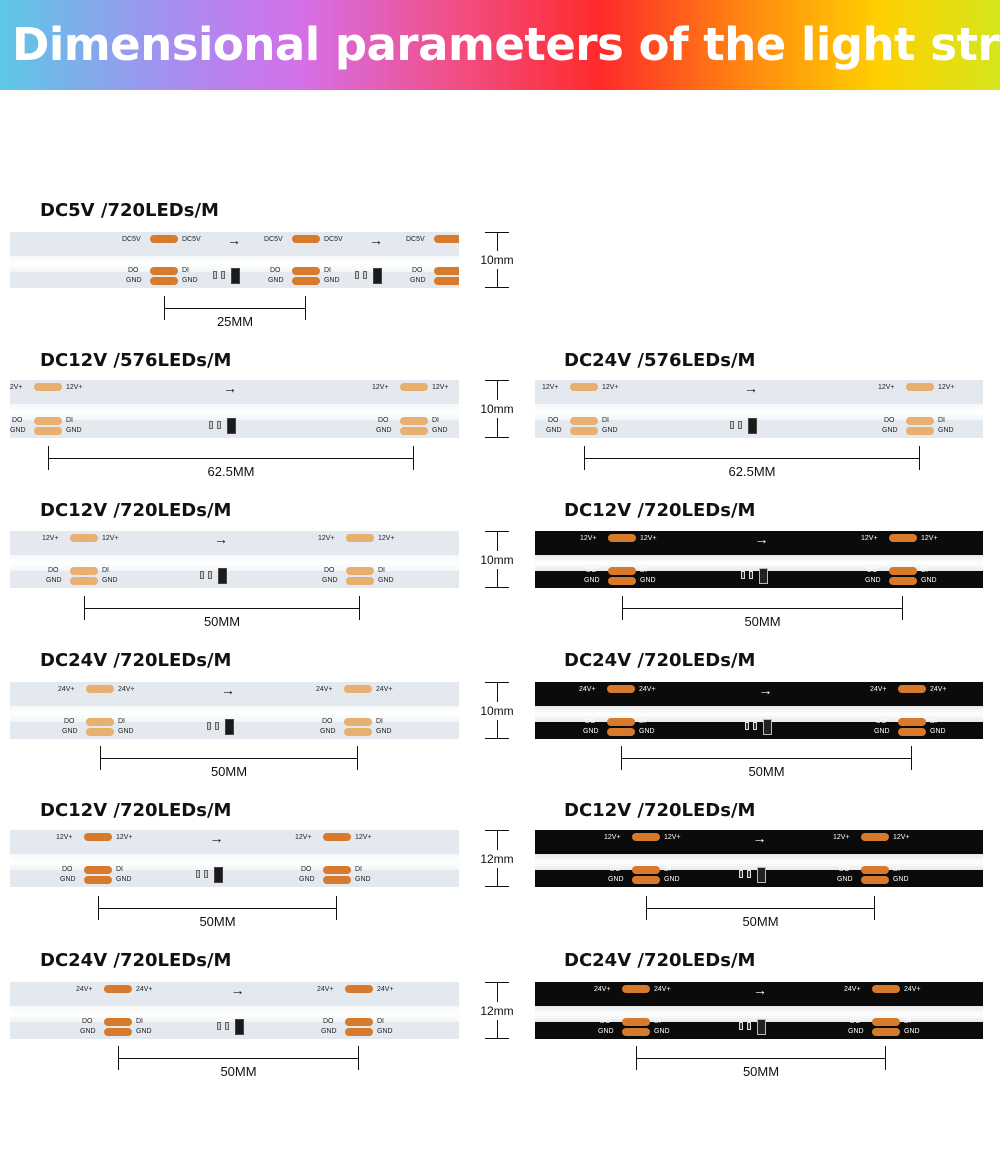 This screenshot has width=1000, height=1172. Describe the element at coordinates (136, 510) in the screenshot. I see `row-3-left-title: DC12V /720LEDs/M` at that location.